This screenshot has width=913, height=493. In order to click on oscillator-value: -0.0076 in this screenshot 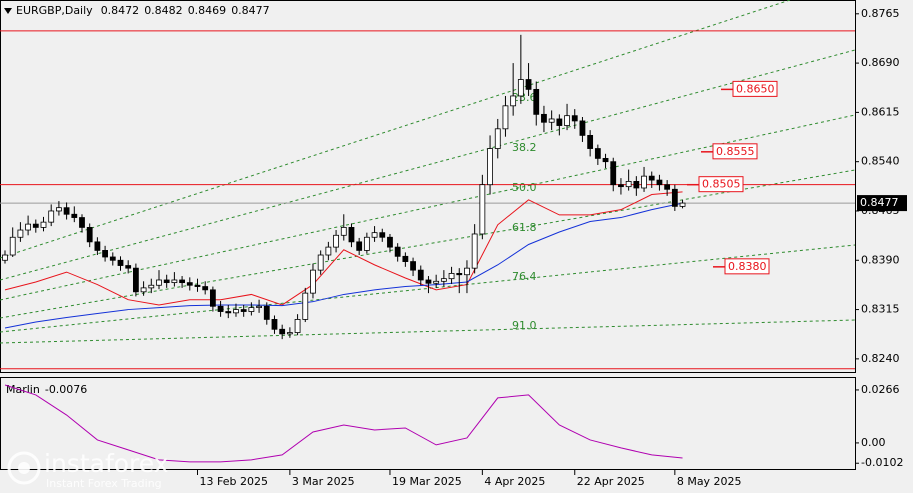, I will do `click(66, 389)`.